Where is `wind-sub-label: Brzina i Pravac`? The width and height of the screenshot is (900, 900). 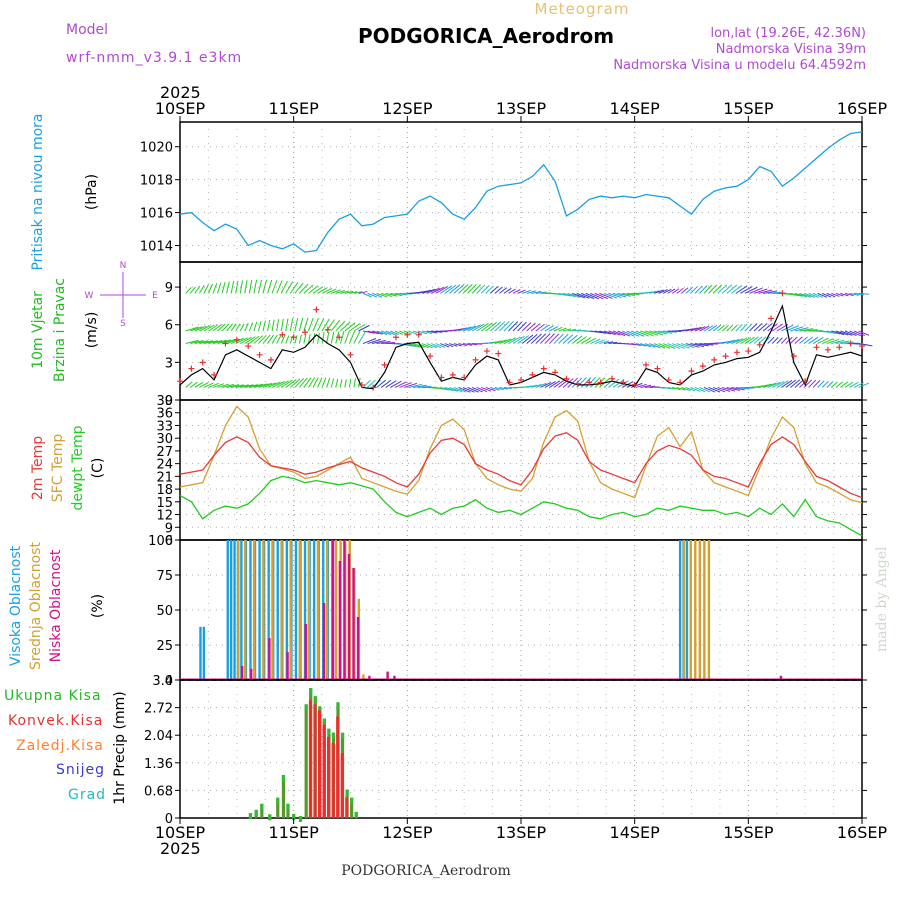 wind-sub-label: Brzina i Pravac is located at coordinates (60, 330).